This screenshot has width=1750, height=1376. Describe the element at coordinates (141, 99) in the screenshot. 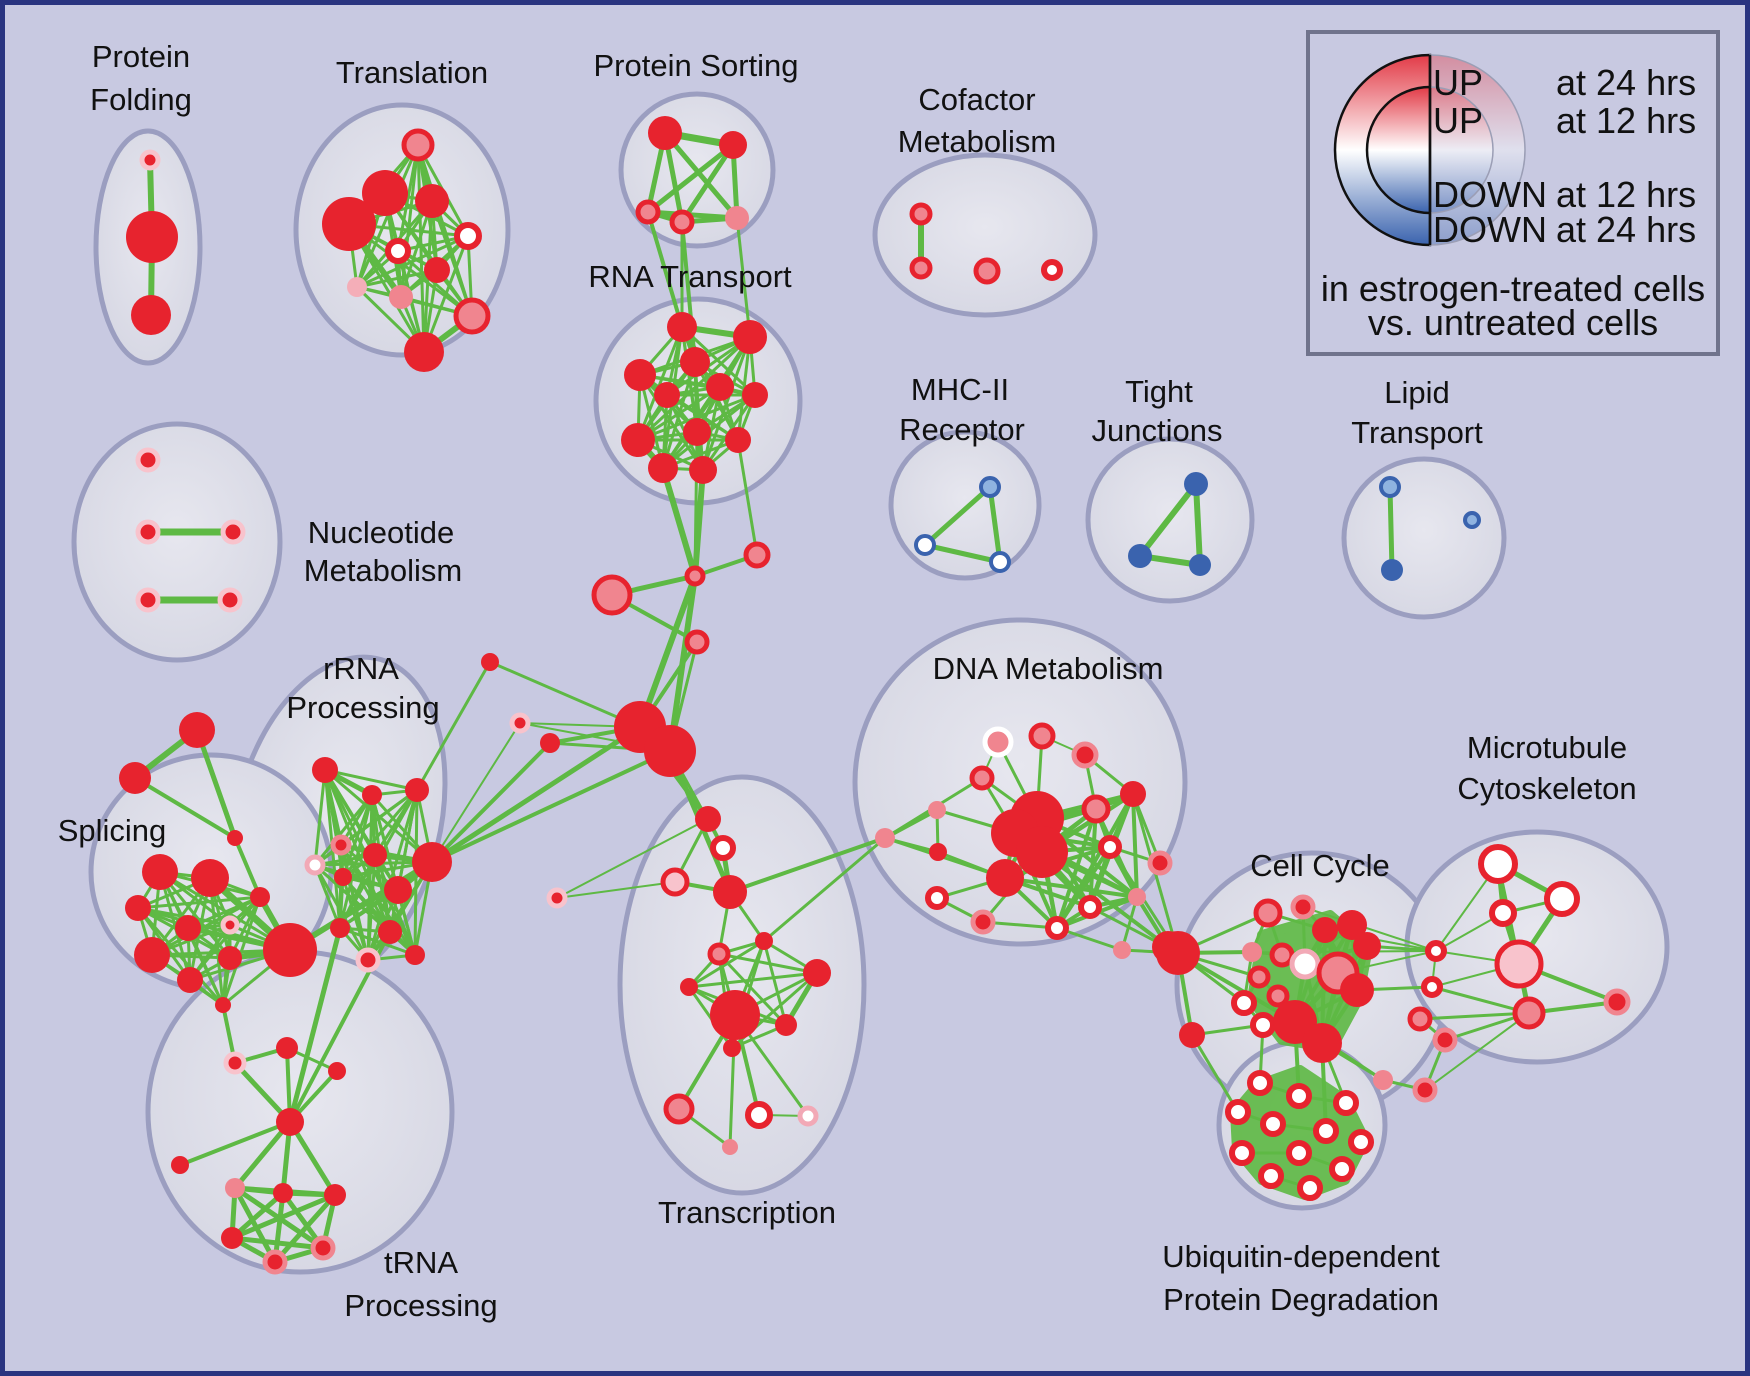

I see `cluster-label-protein-folding: Folding` at that location.